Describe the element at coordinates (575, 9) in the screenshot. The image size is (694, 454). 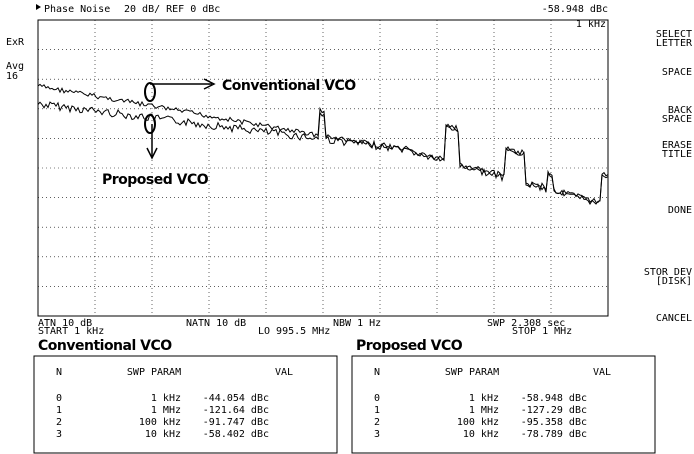
I see `marker-value: -58.948 dBc` at that location.